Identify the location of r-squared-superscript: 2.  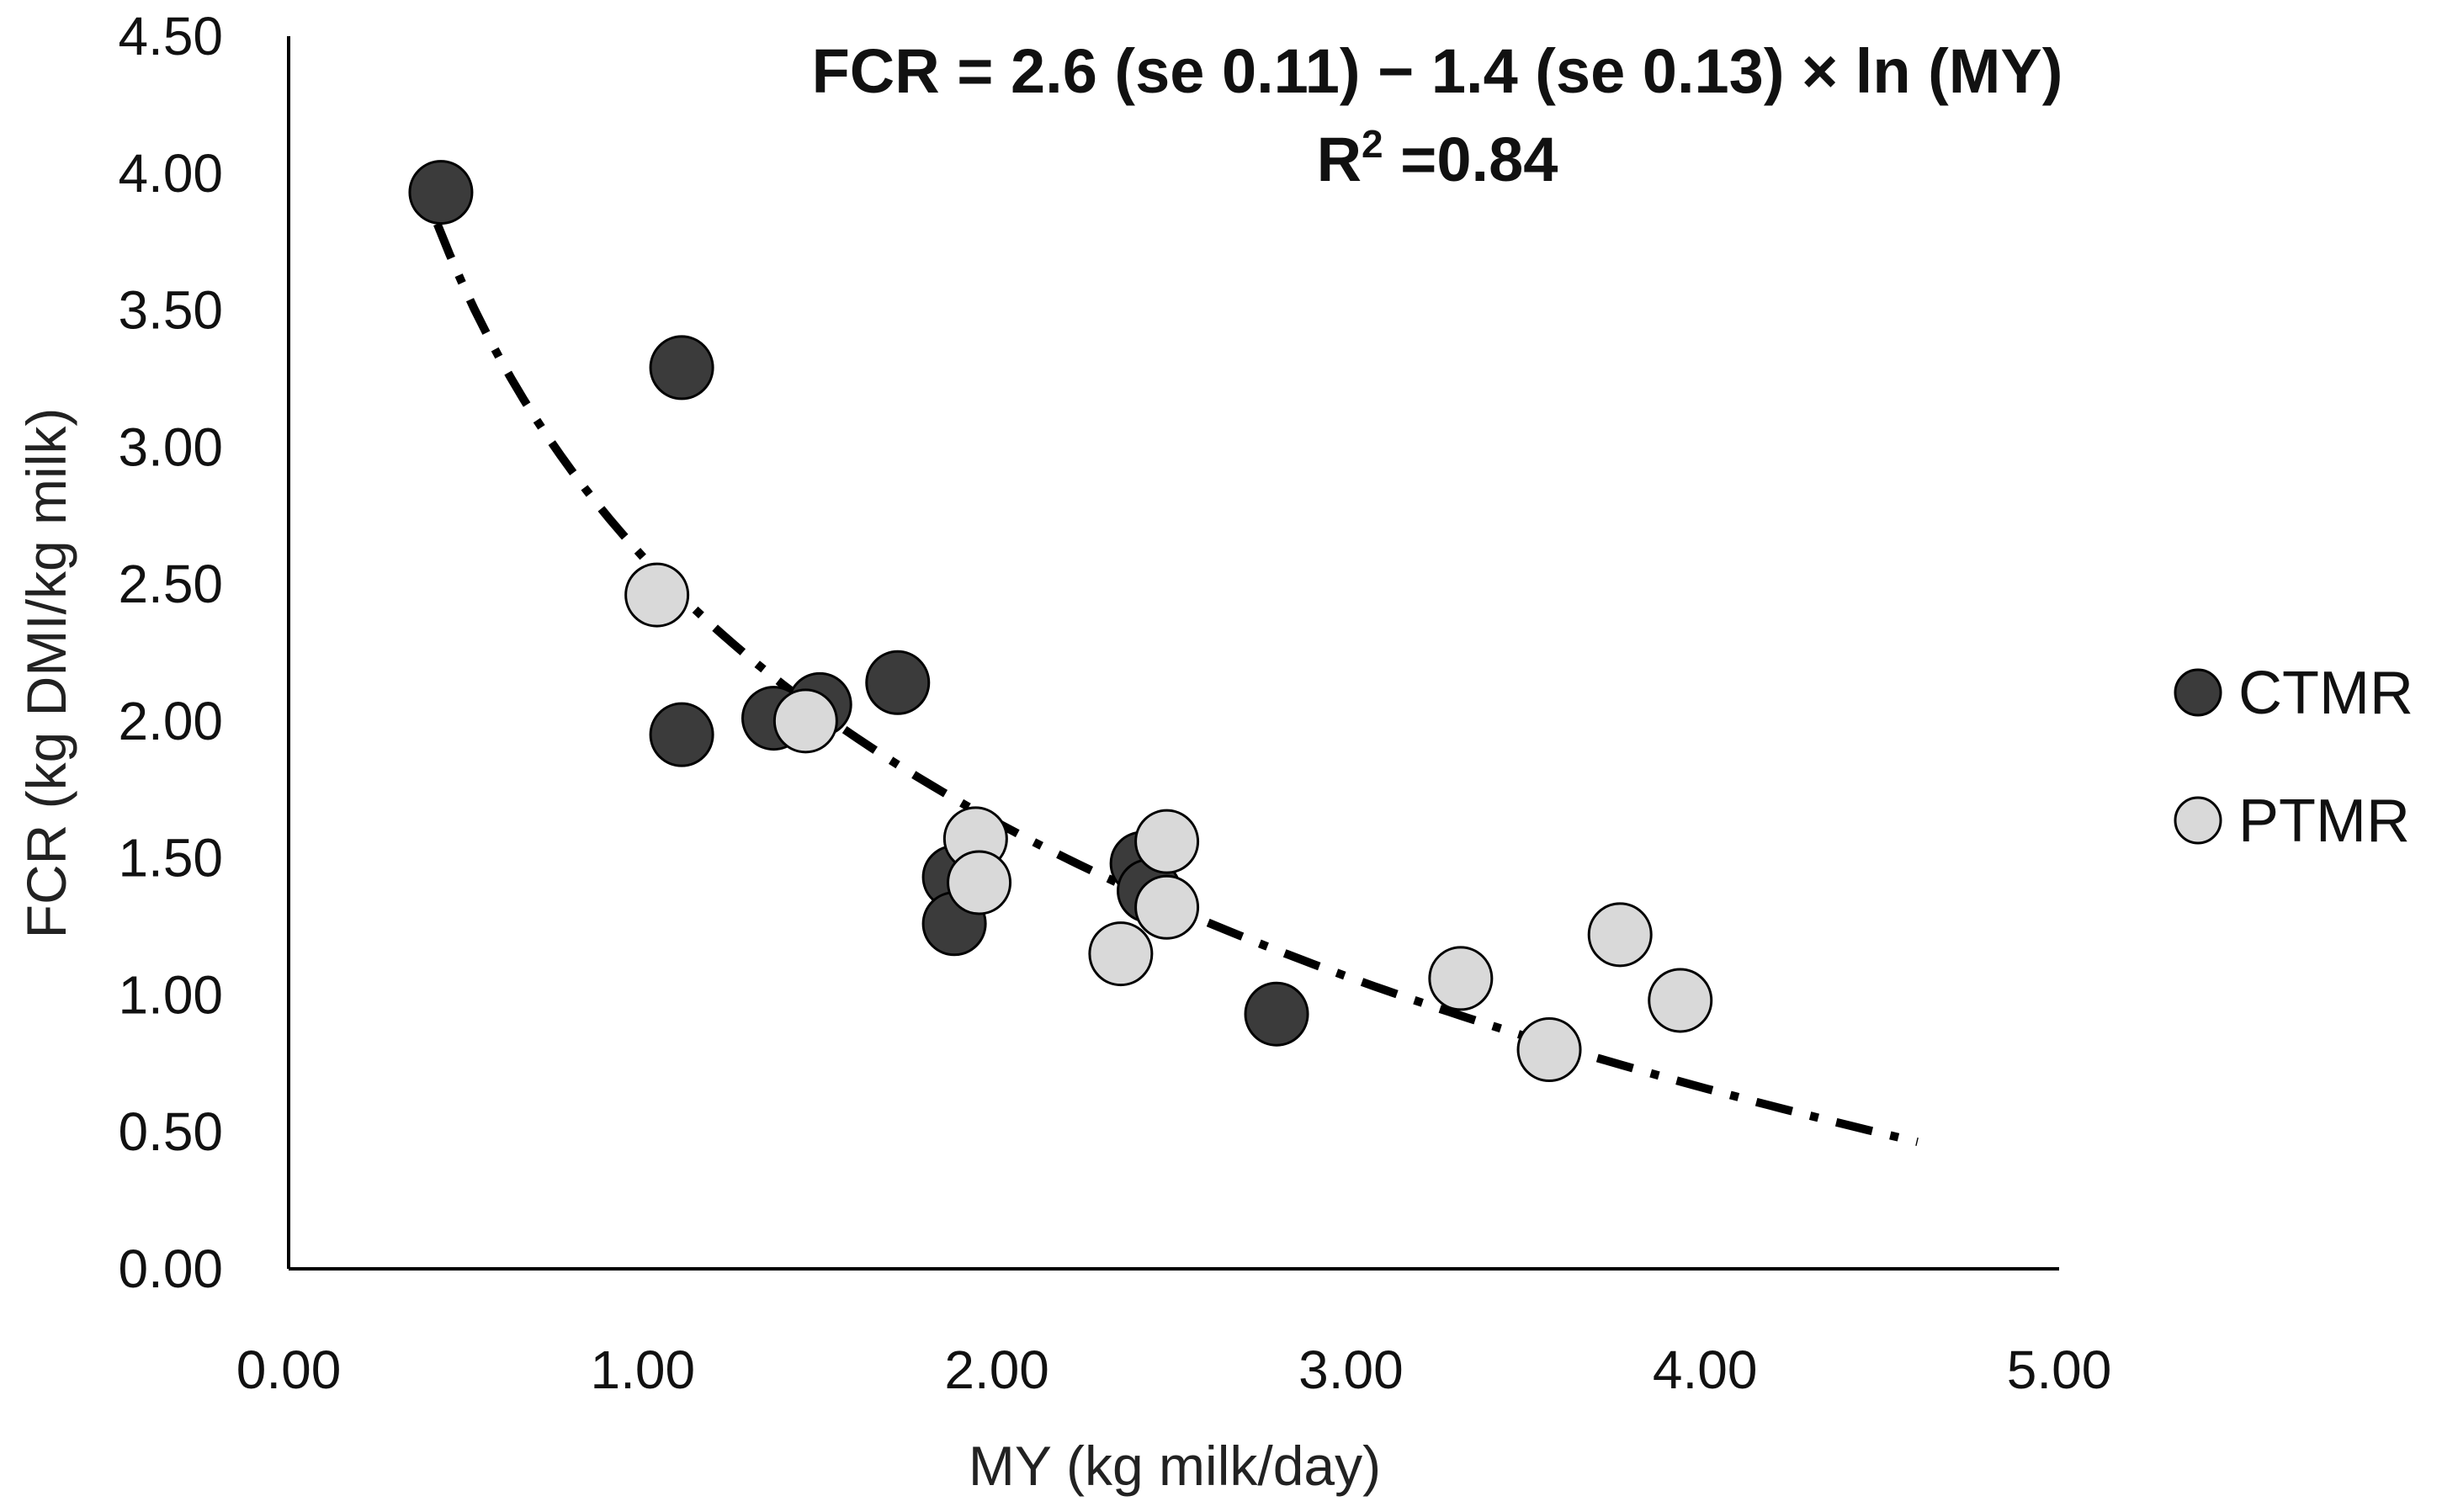
(1372, 144).